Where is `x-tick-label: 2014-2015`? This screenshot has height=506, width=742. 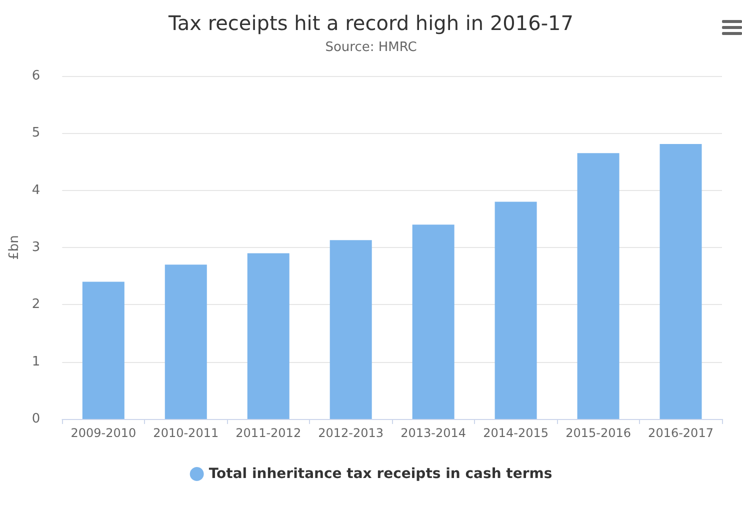 x-tick-label: 2014-2015 is located at coordinates (516, 433).